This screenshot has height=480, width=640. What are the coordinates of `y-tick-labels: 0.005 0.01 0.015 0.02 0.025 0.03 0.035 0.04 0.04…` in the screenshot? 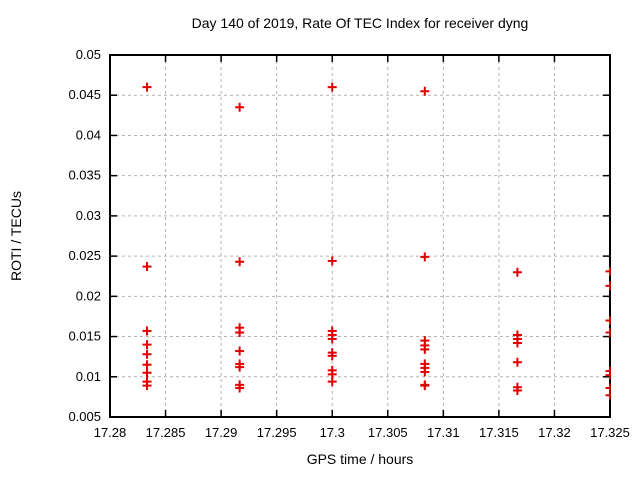 It's located at (84, 235).